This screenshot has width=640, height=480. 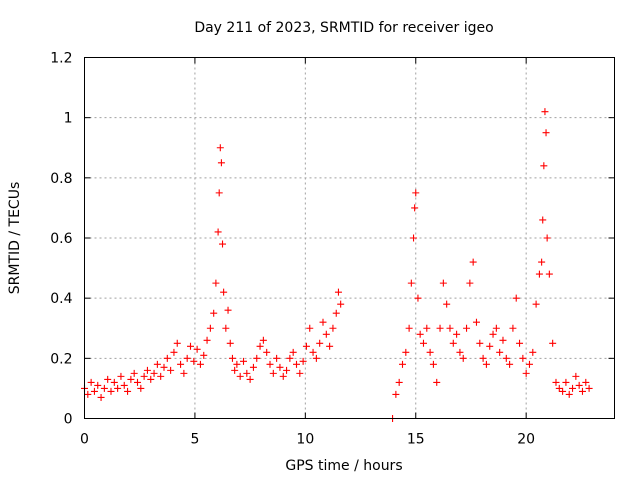 I want to click on y-tick-label: 1.2, so click(x=61, y=59).